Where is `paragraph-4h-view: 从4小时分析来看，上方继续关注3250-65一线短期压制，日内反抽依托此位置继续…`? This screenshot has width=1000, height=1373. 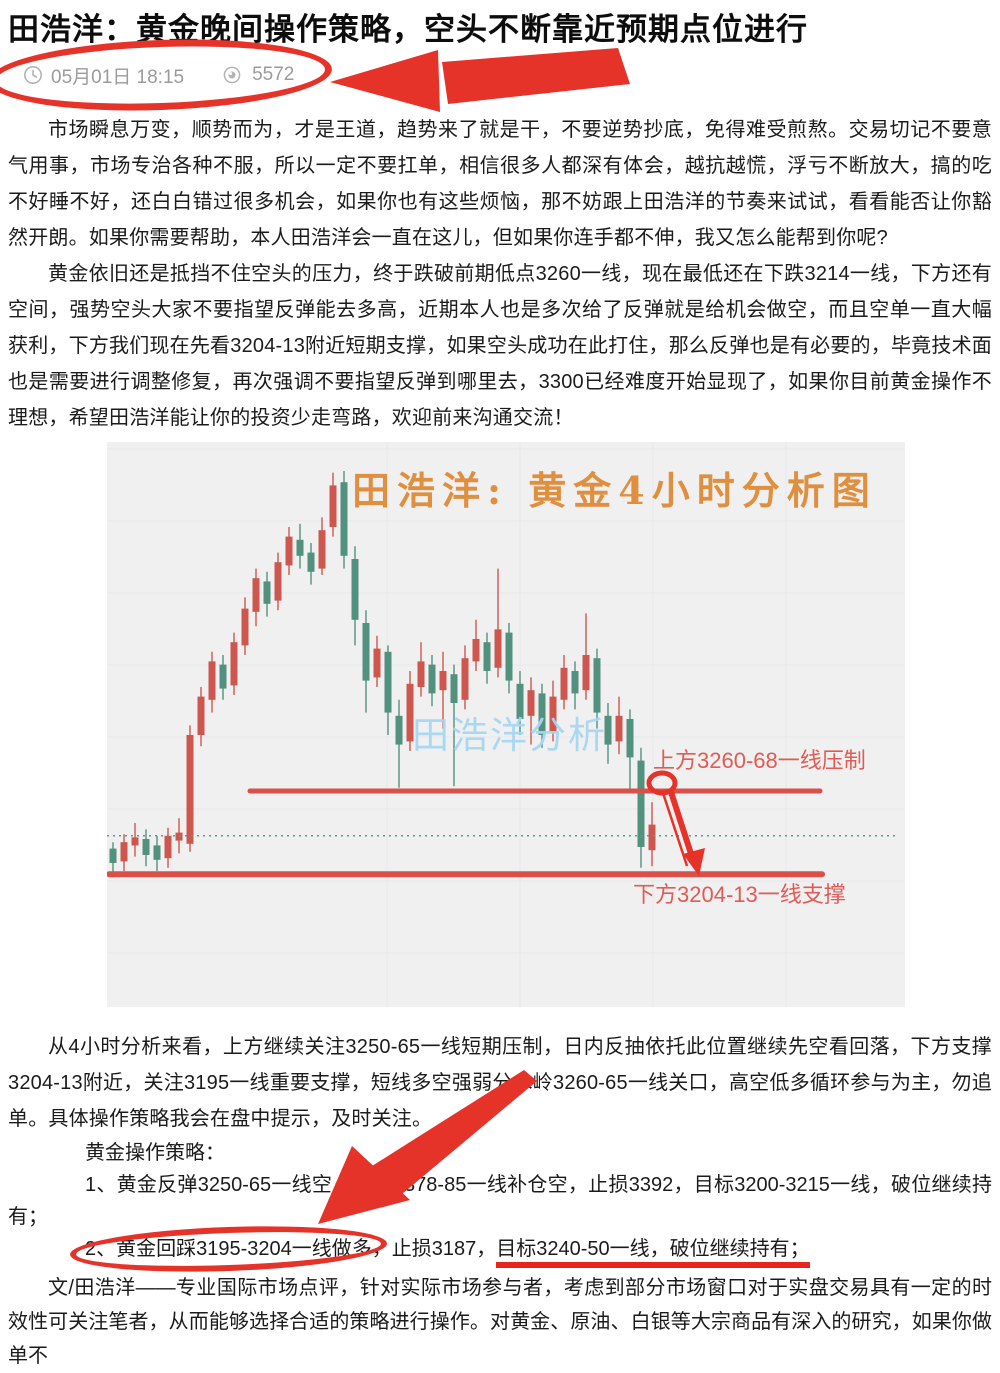 paragraph-4h-view: 从4小时分析来看，上方继续关注3250-65一线短期压制，日内反抽依托此位置继续… is located at coordinates (500, 1083).